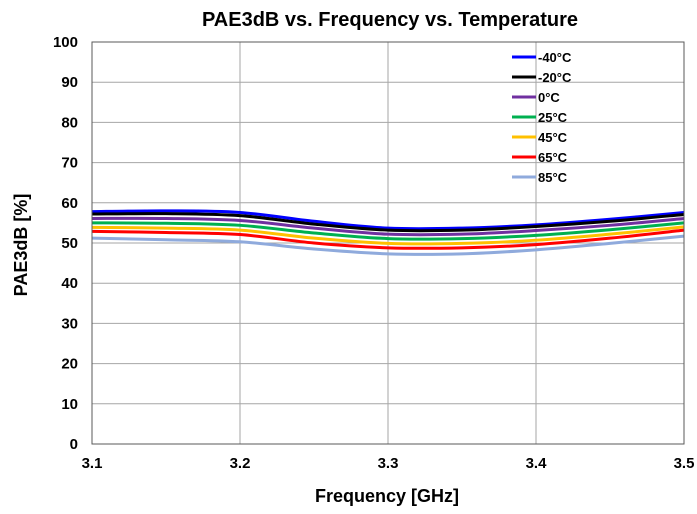  I want to click on legend-label: 65°C, so click(553, 157).